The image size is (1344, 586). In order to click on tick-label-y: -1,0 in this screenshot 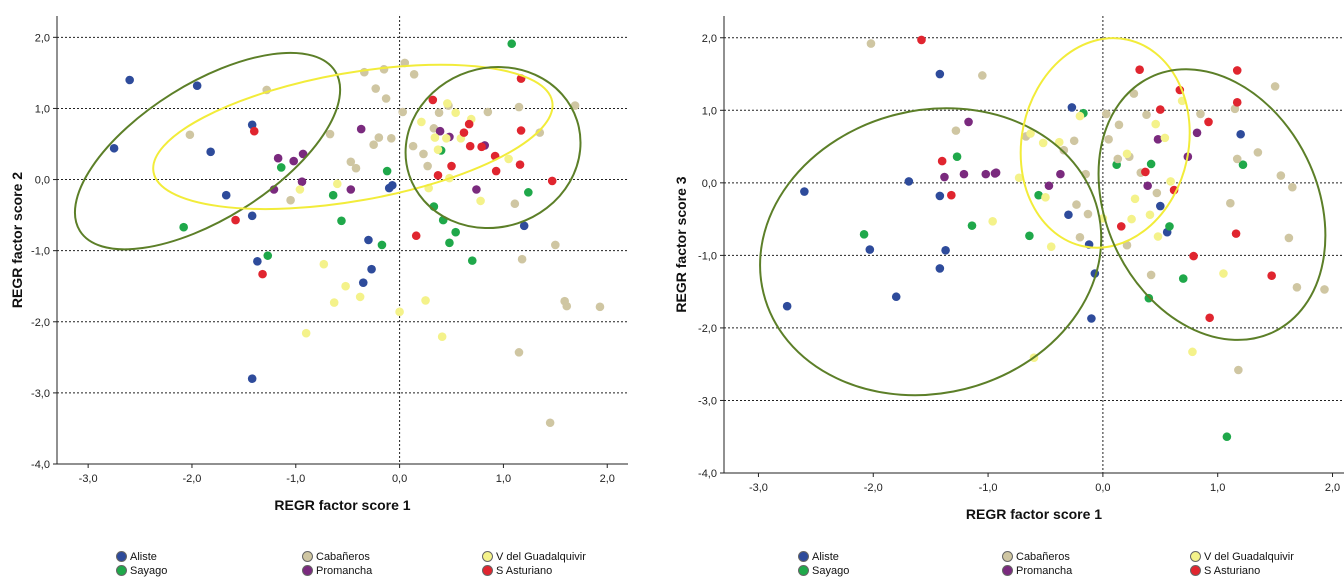, I will do `click(707, 256)`.